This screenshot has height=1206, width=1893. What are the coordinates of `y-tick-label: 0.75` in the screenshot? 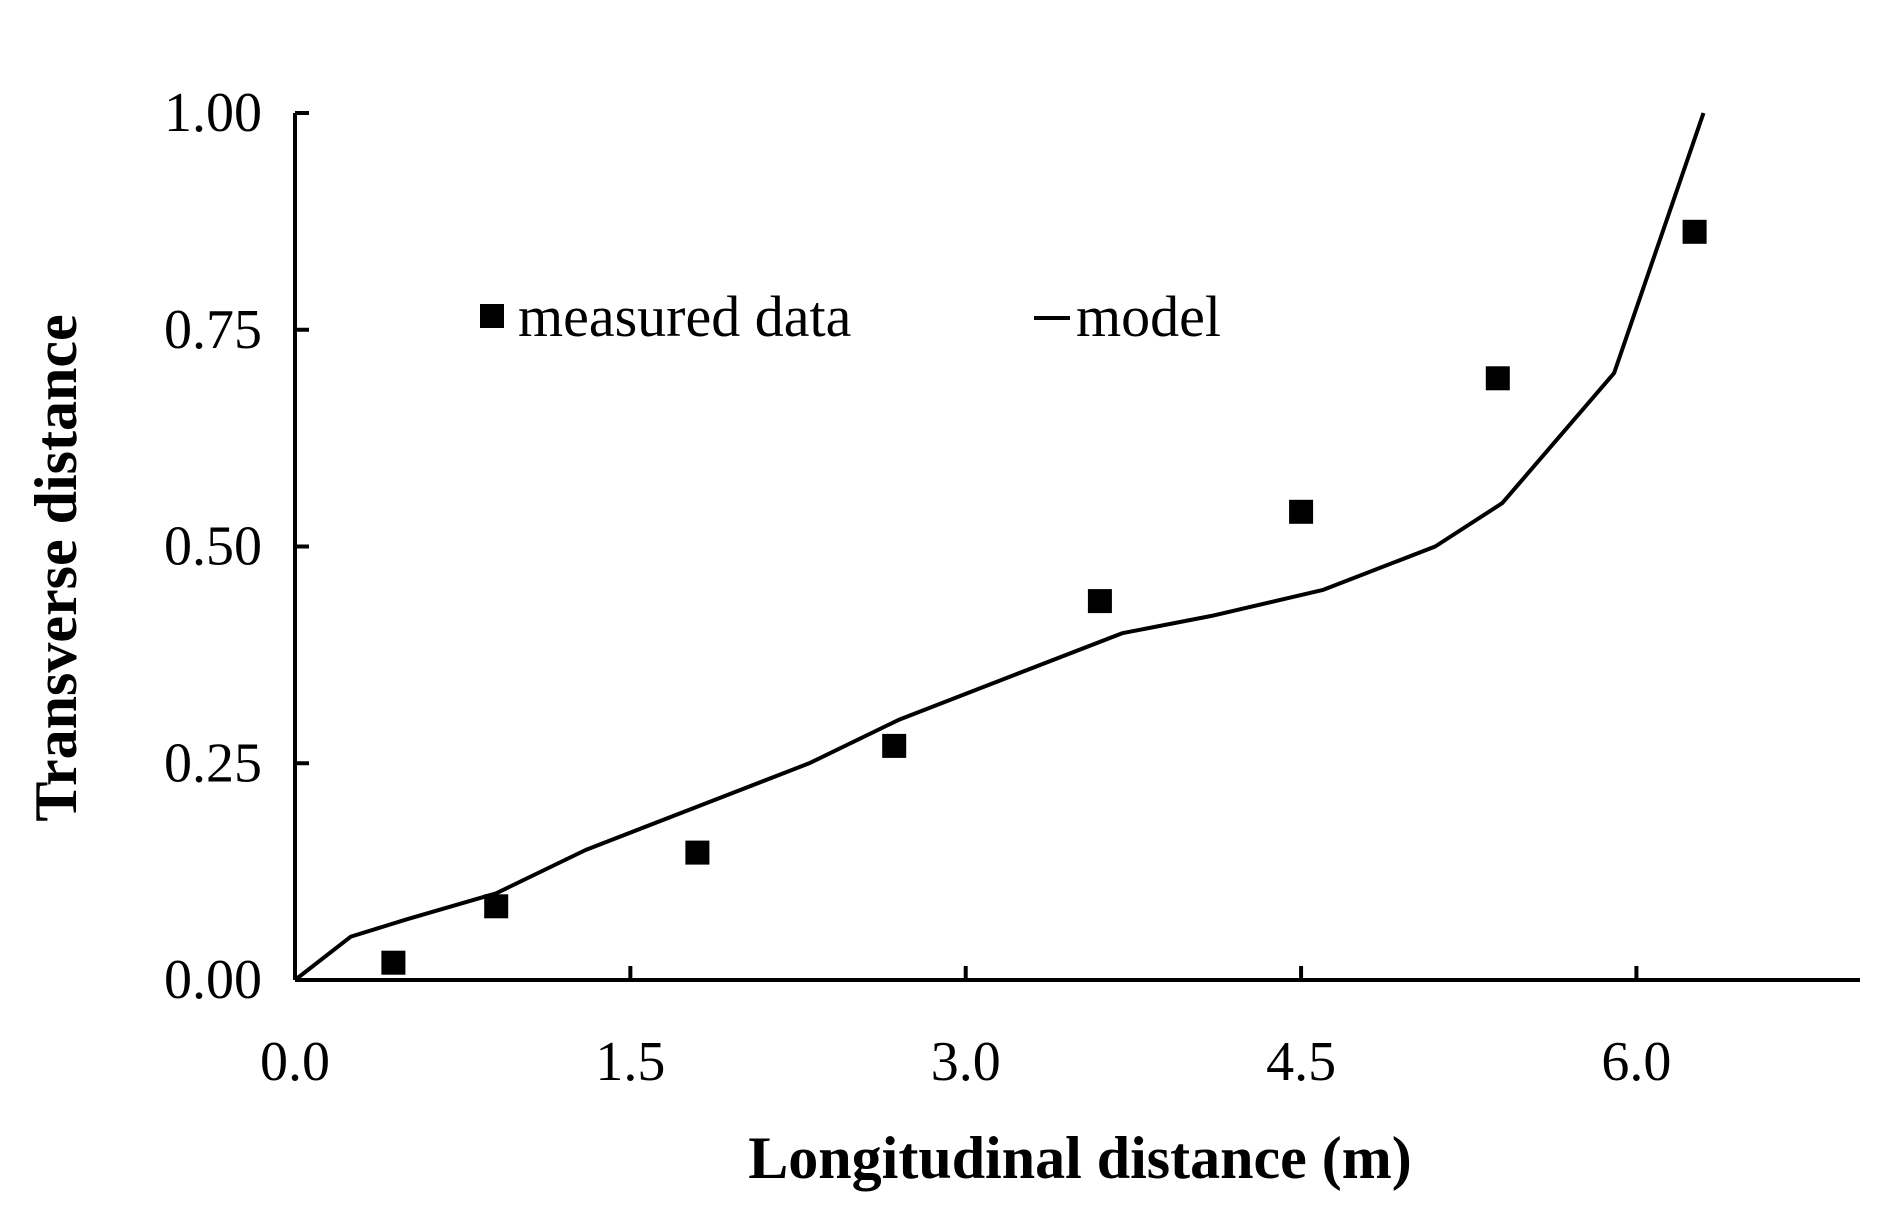 It's located at (213, 330).